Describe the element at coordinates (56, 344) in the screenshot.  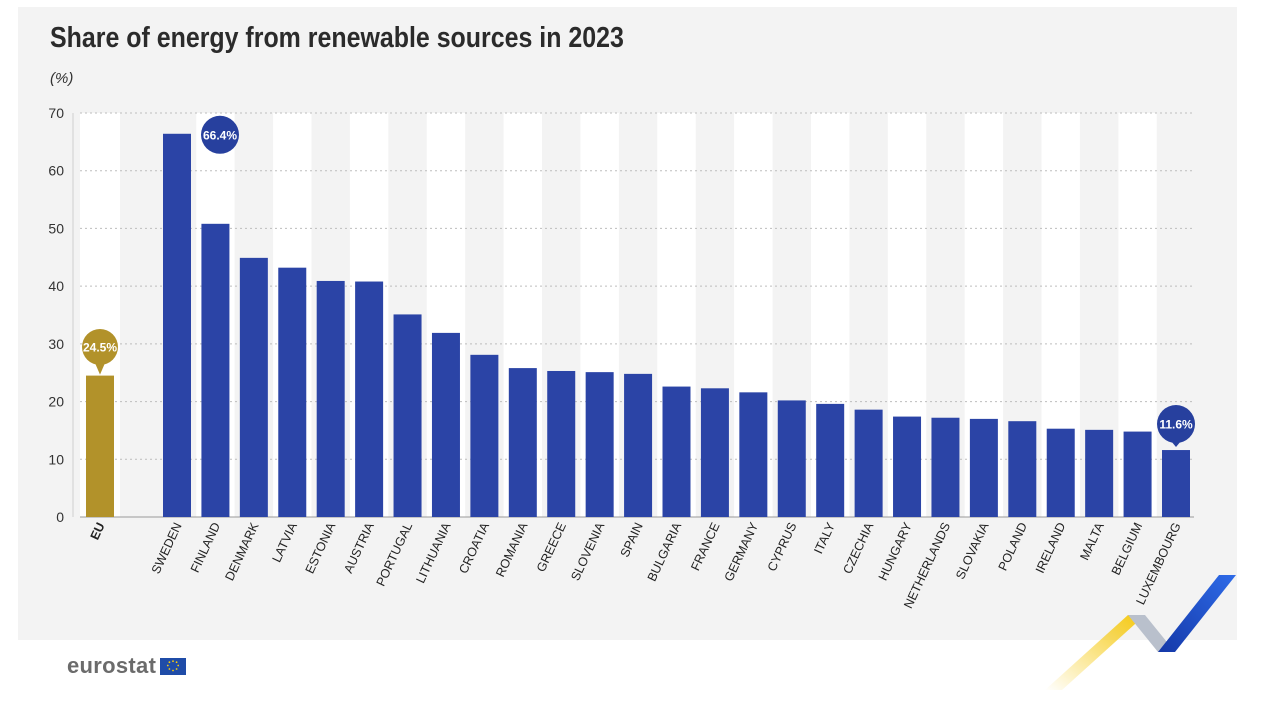
I see `y-tick-label: 30` at that location.